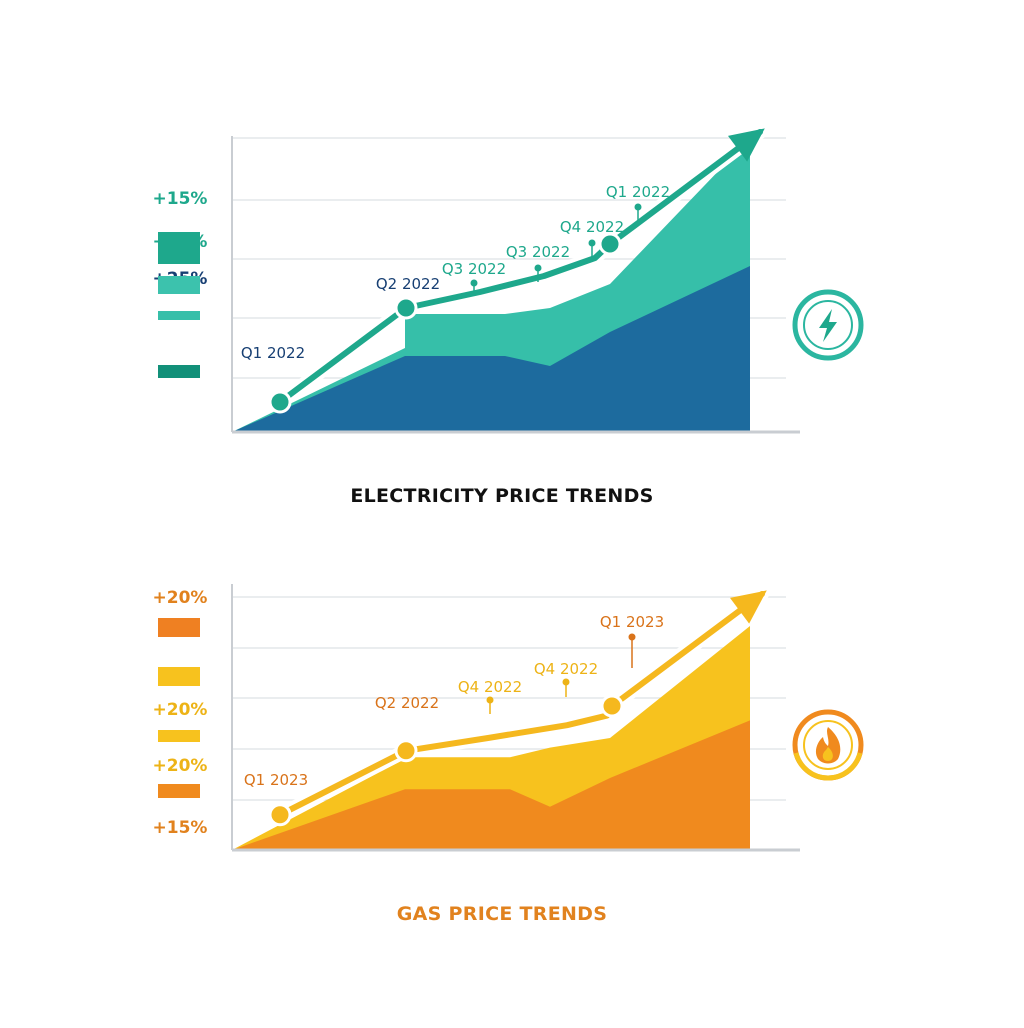 Image resolution: width=1024 pixels, height=1028 pixels. Describe the element at coordinates (827, 754) in the screenshot. I see `flame-inner-icon` at that location.